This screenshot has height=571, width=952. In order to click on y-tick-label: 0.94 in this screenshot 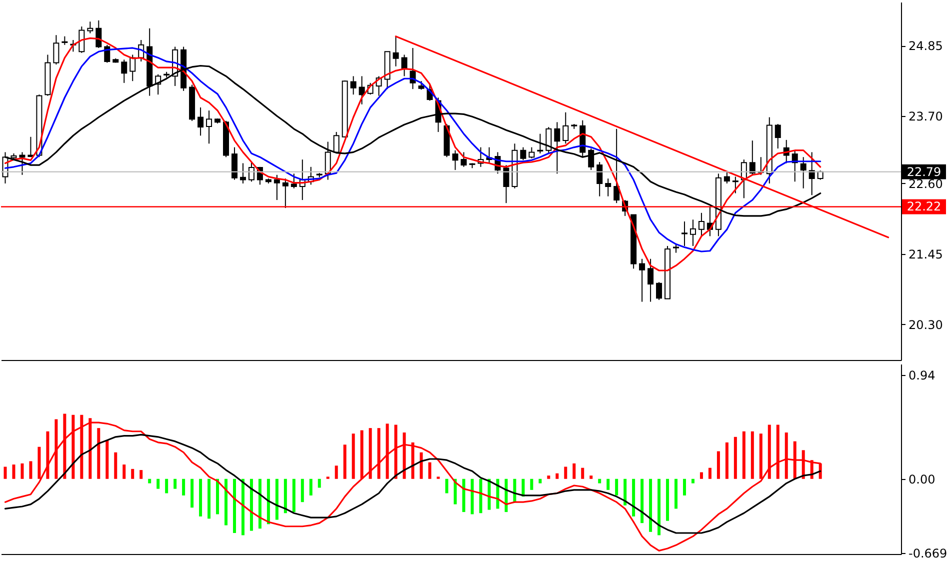, I will do `click(922, 375)`.